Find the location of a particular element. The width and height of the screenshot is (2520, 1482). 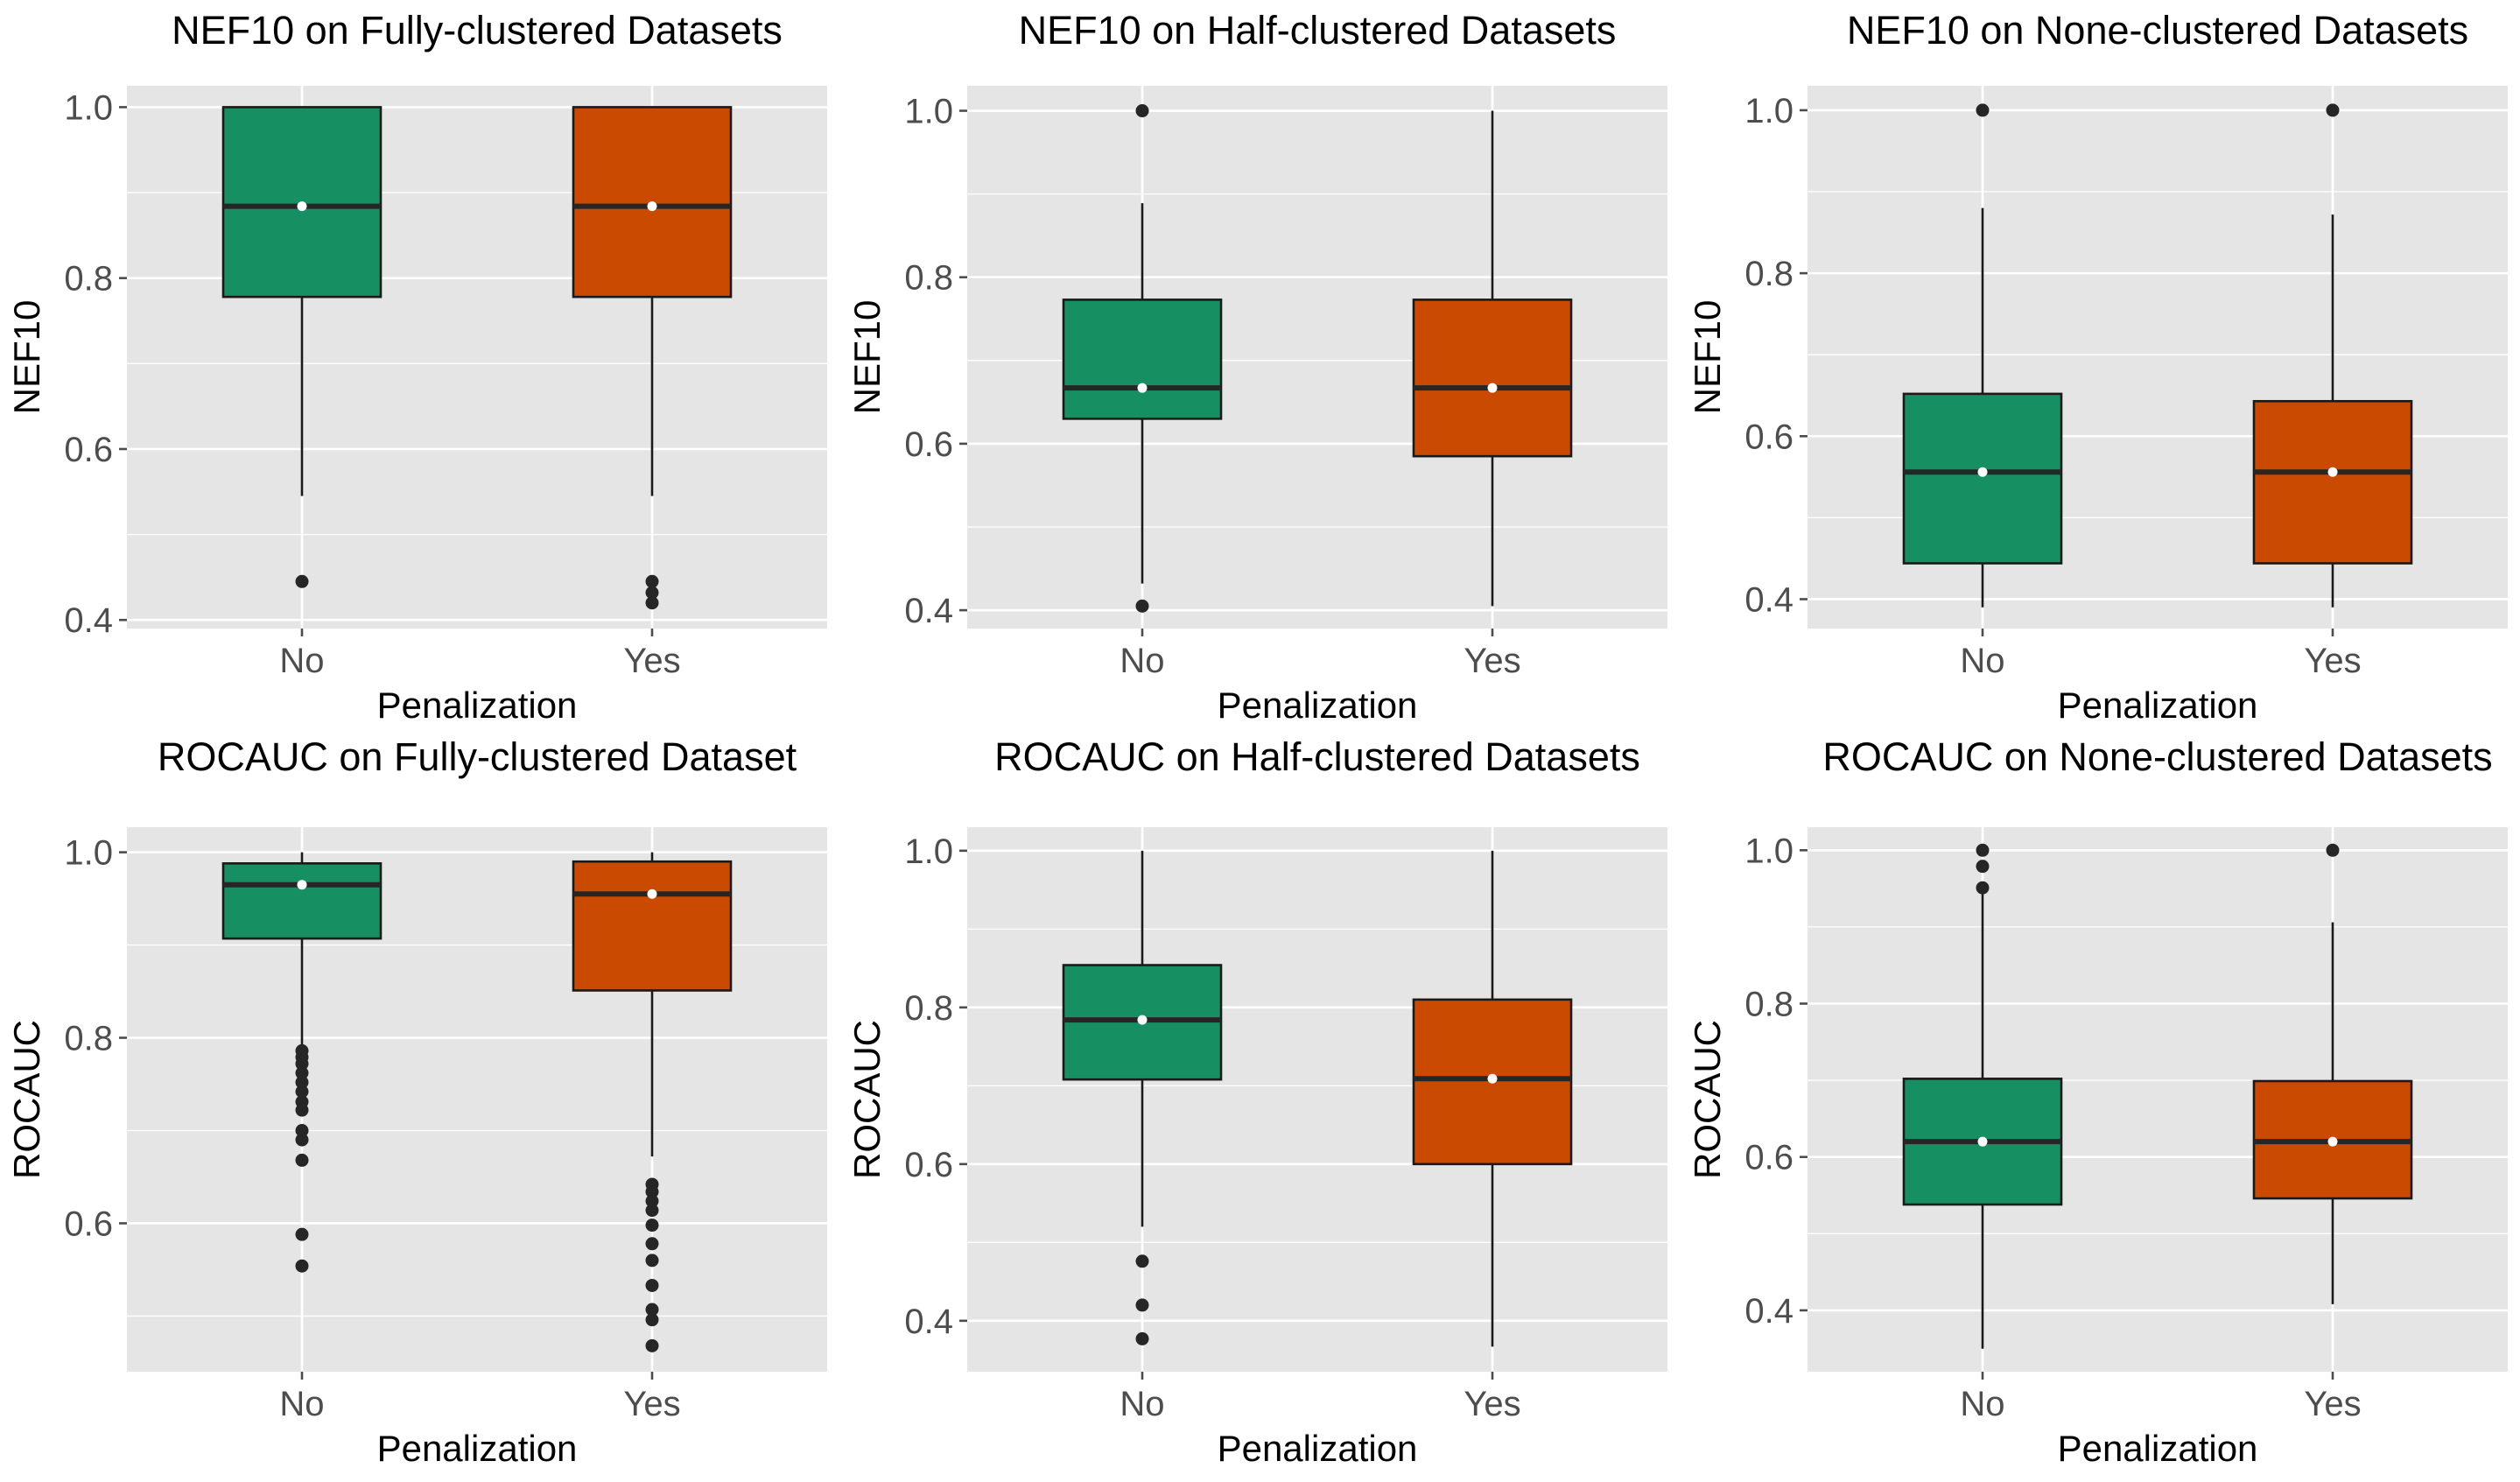

chart-title: ROCAUC on Half-clustered Datasets is located at coordinates (1317, 757).